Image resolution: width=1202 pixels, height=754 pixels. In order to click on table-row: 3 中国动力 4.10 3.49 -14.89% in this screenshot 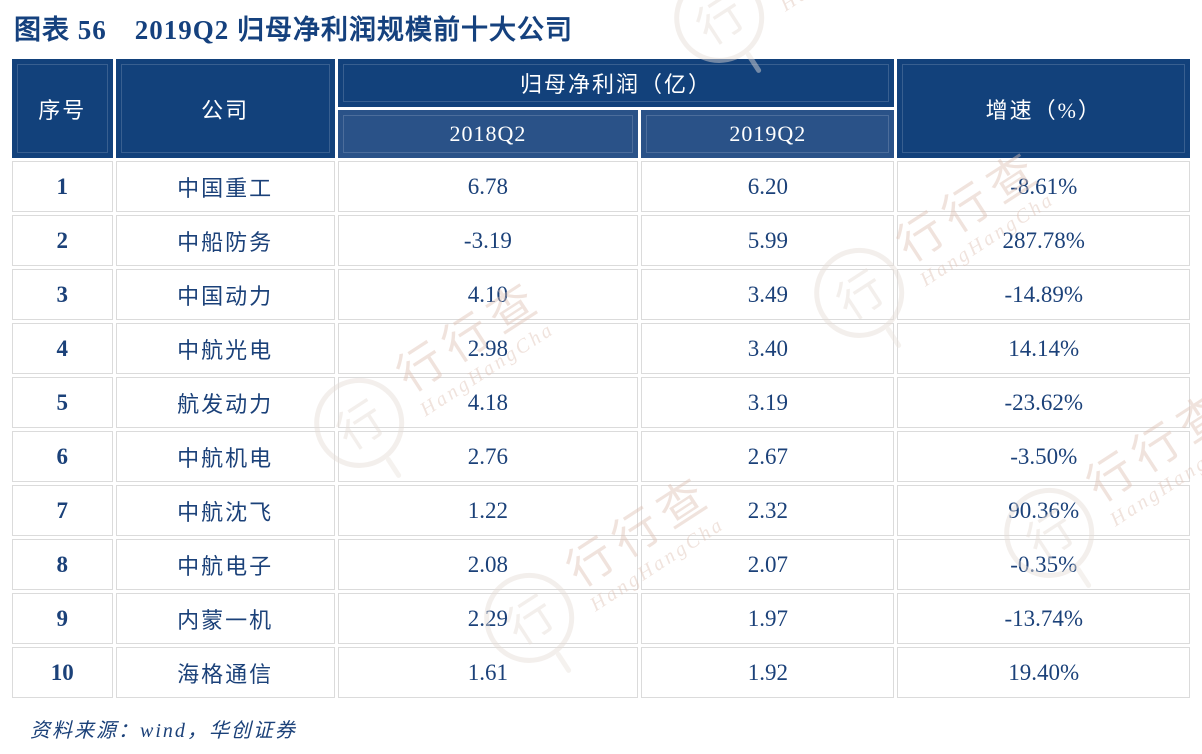, I will do `click(601, 294)`.